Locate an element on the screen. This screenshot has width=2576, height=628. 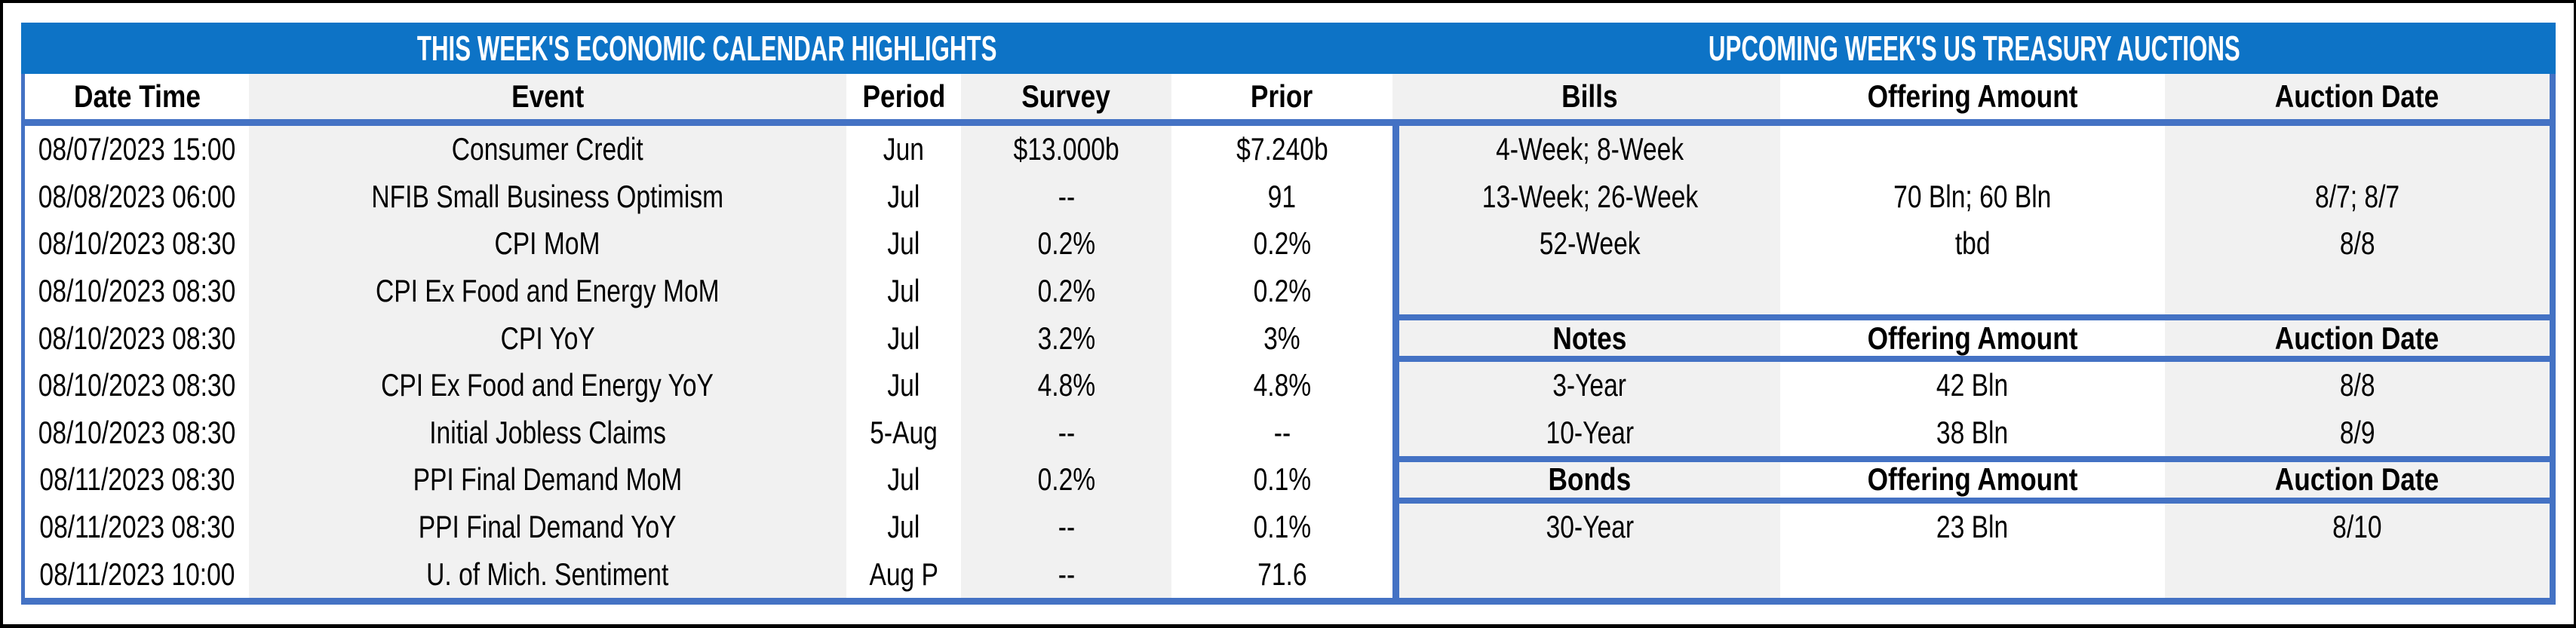
cell-event: Initial Jobless Claims is located at coordinates (547, 433).